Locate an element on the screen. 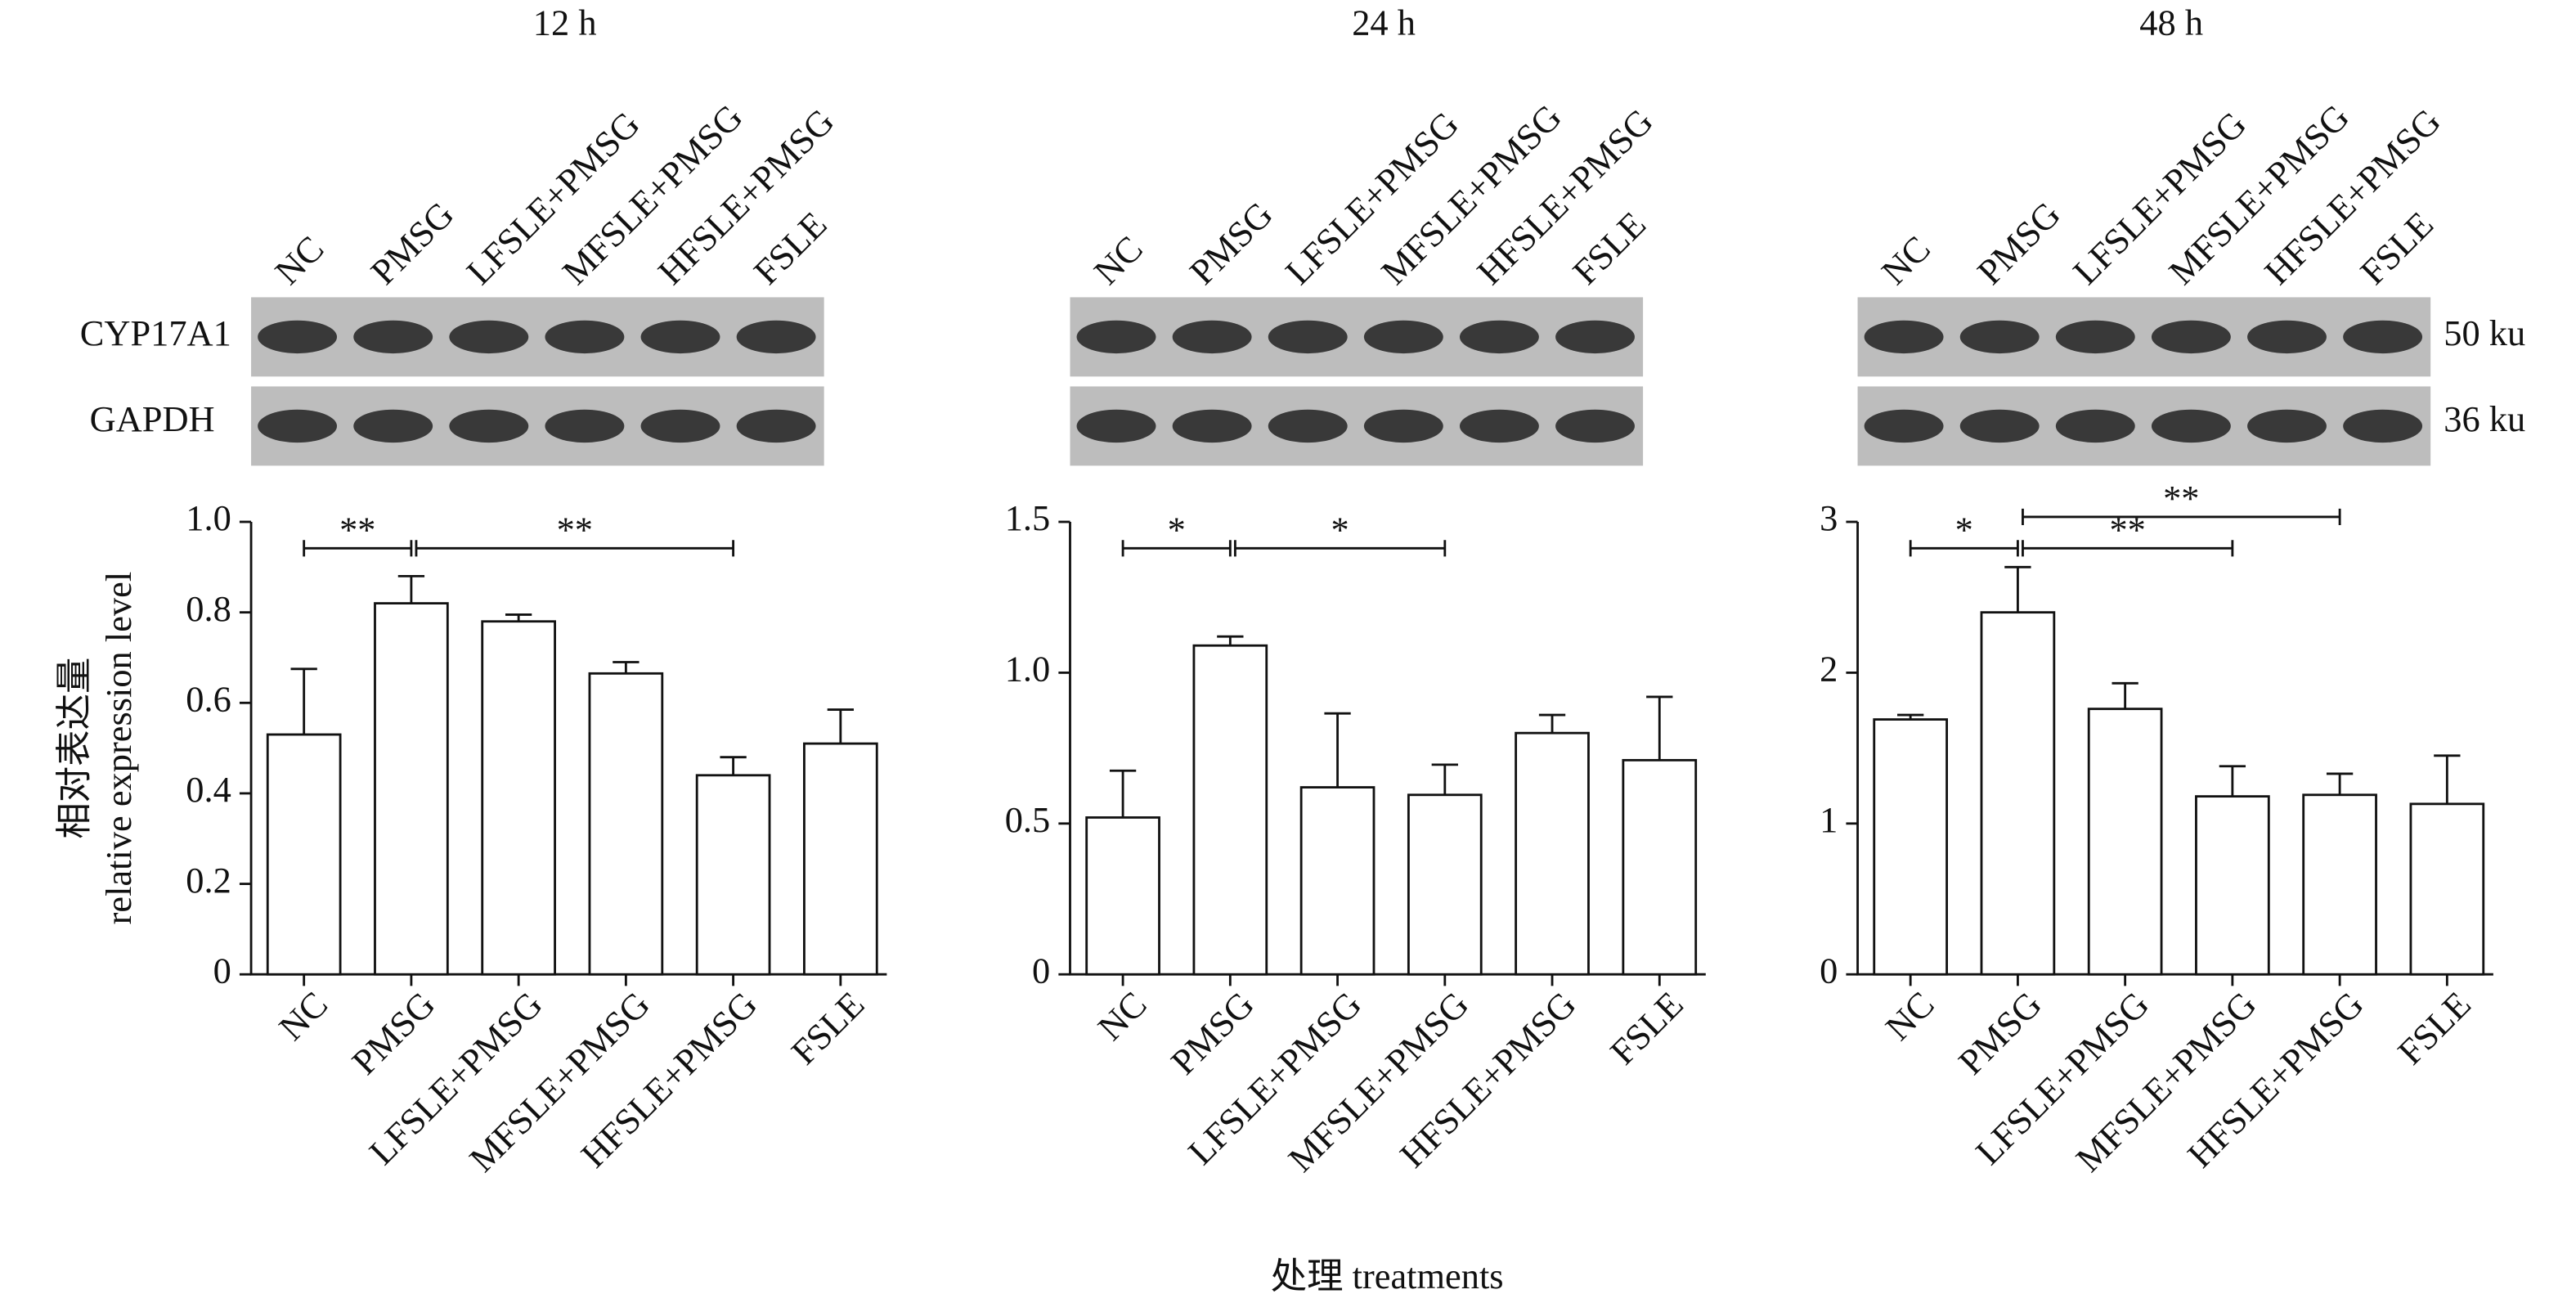  y-tick-label: 0.6 is located at coordinates (208, 698).